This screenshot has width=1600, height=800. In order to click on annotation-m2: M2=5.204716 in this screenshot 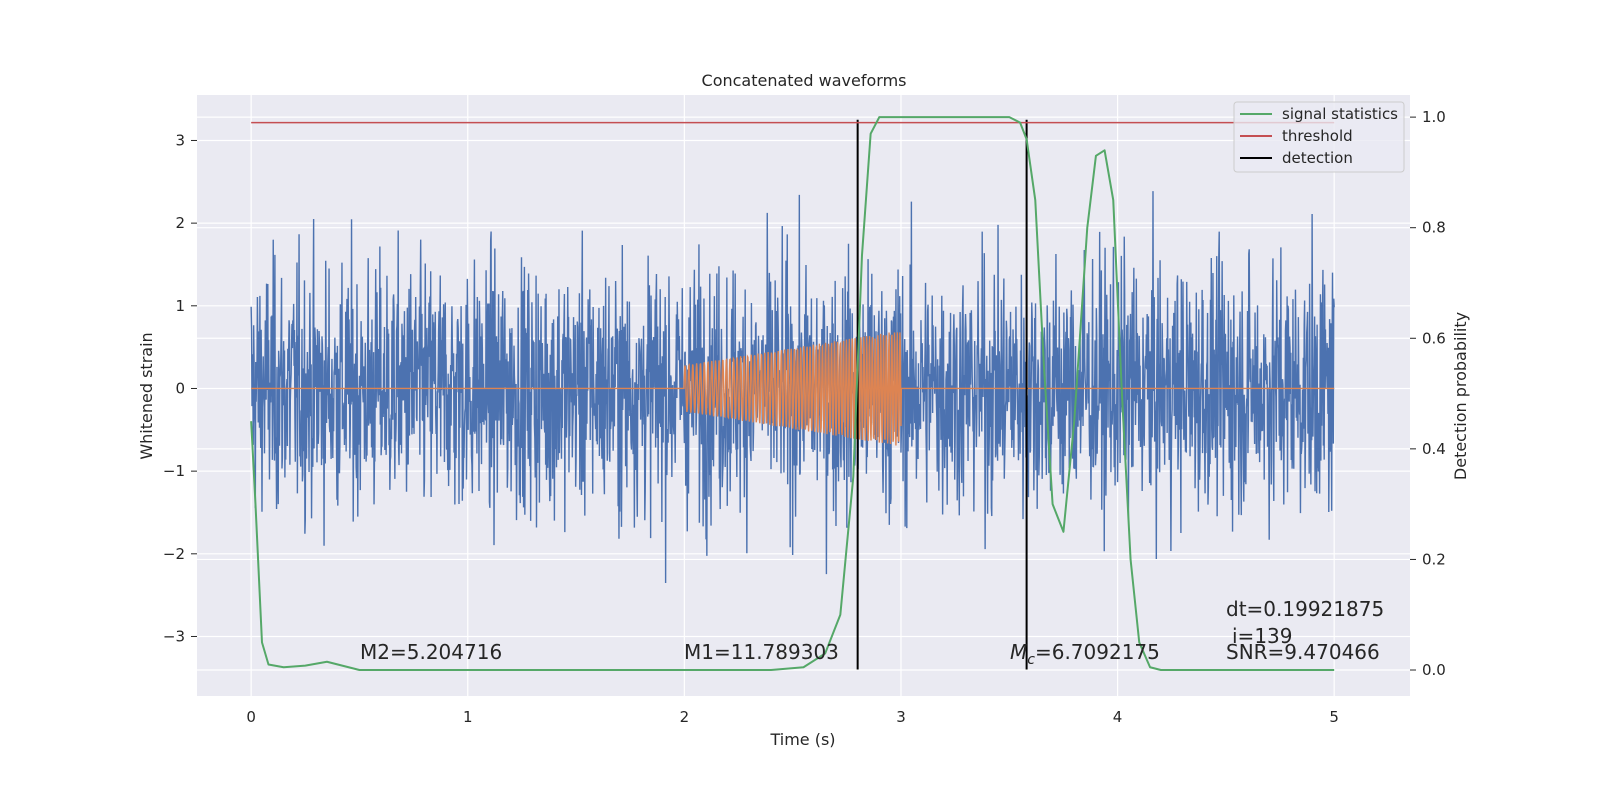, I will do `click(431, 652)`.